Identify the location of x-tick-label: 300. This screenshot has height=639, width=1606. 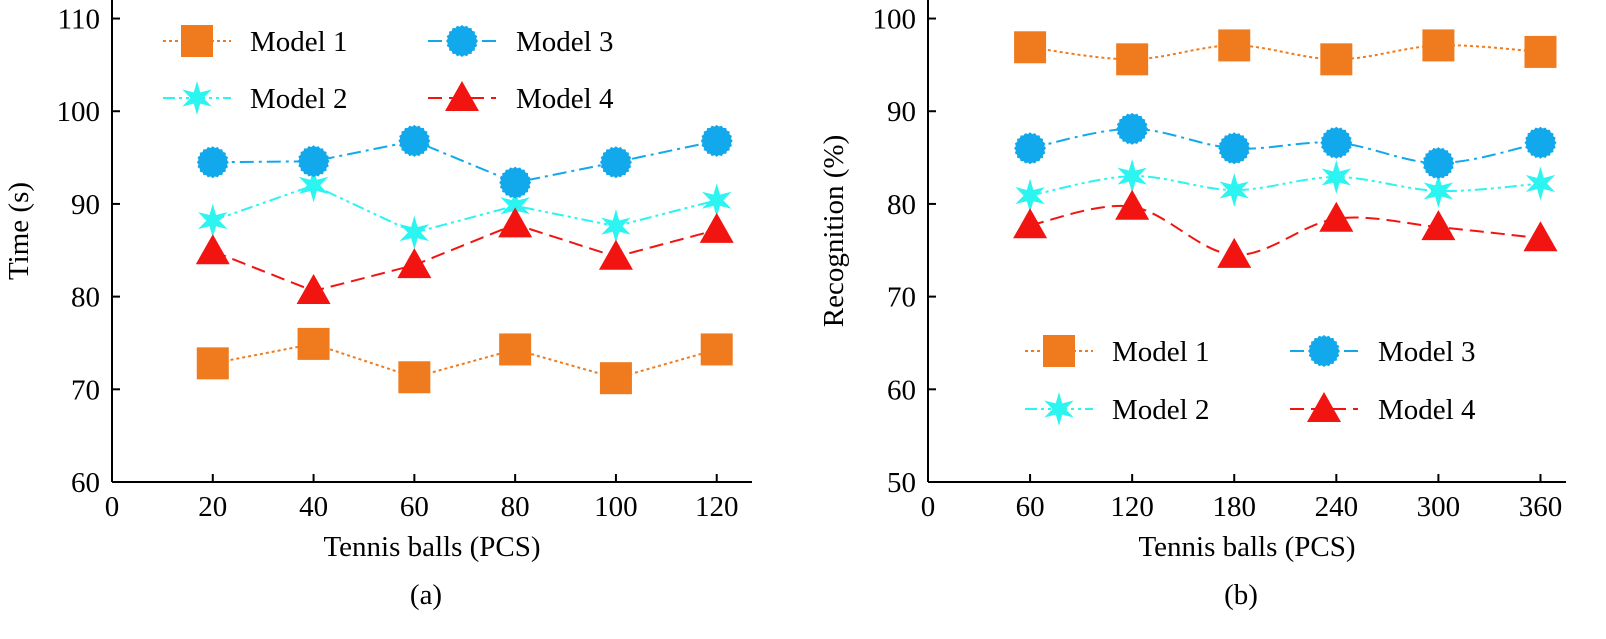
(1439, 507).